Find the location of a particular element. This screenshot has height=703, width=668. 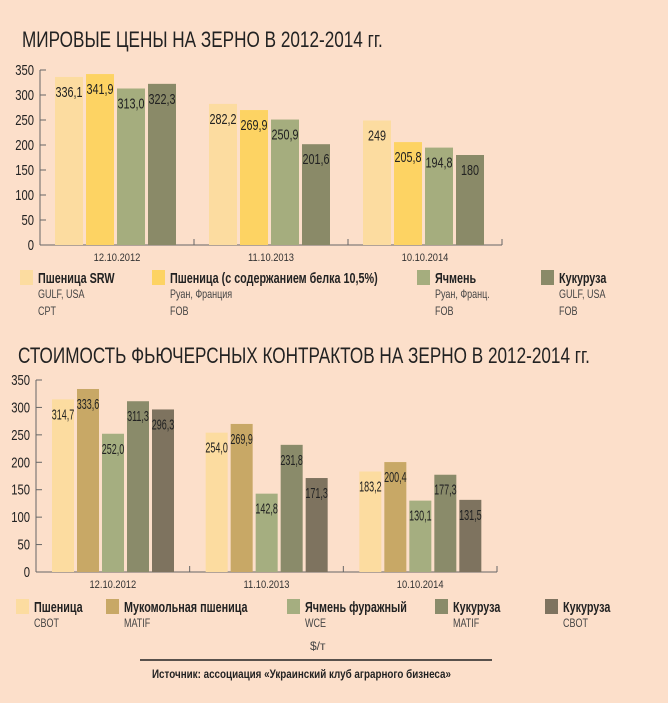

legend-sublabel: Руан, Франц. is located at coordinates (462, 295).